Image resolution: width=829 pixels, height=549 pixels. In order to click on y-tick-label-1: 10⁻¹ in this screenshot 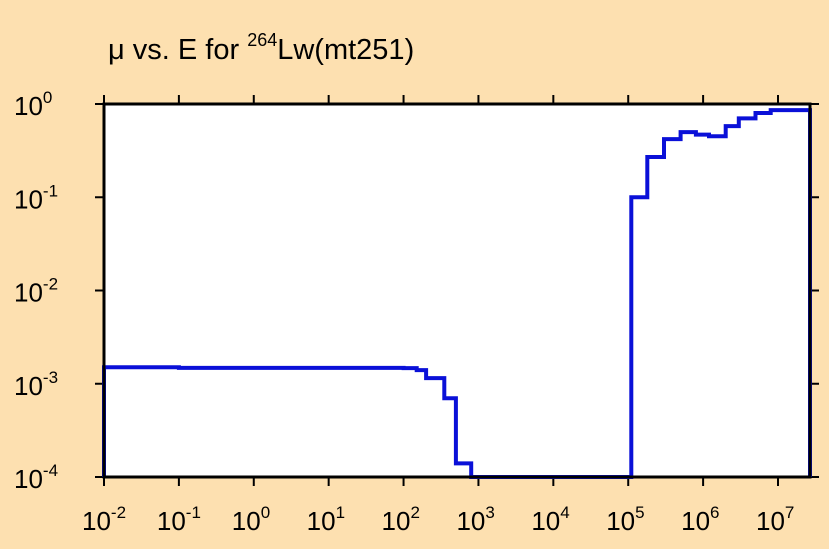, I will do `click(36, 197)`.